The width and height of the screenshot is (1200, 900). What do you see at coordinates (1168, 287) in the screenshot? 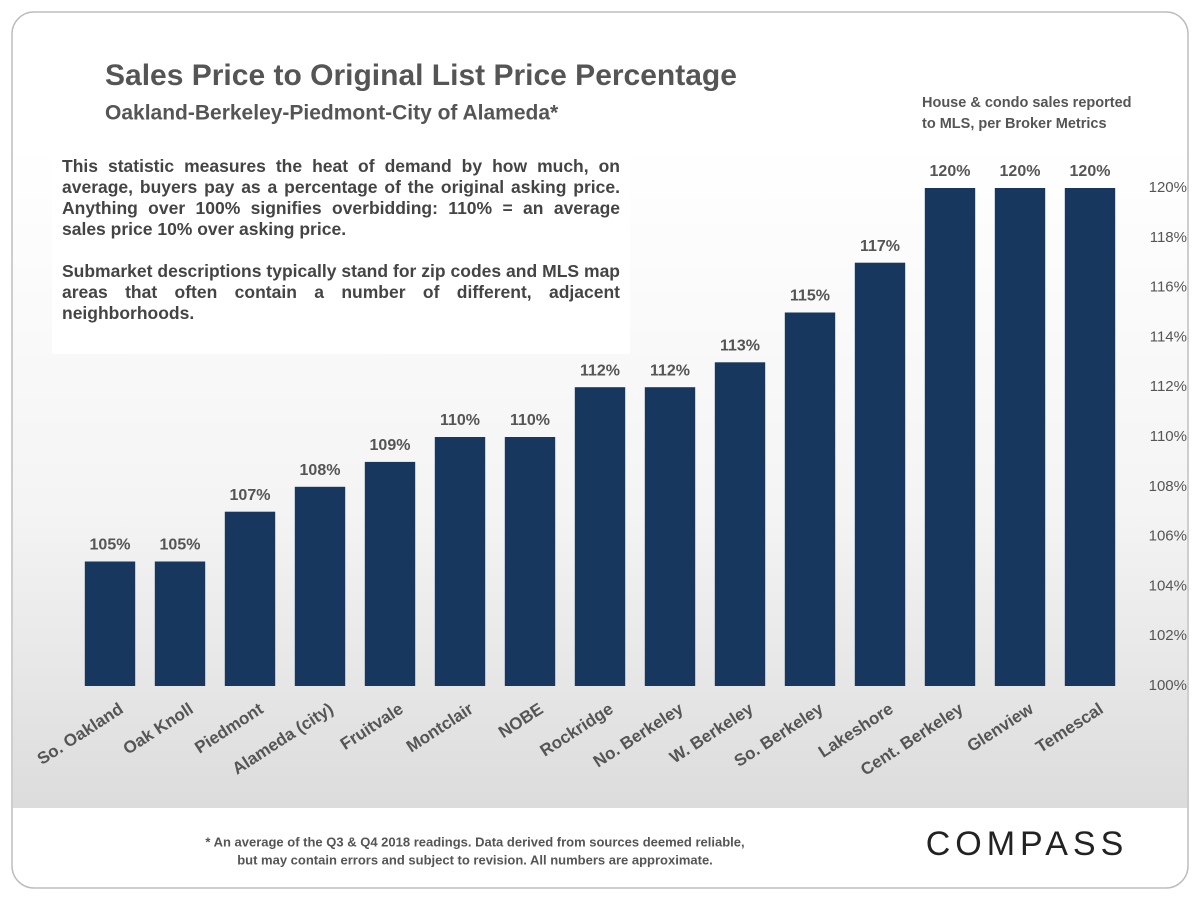
I see `y-tick-label: 116%` at bounding box center [1168, 287].